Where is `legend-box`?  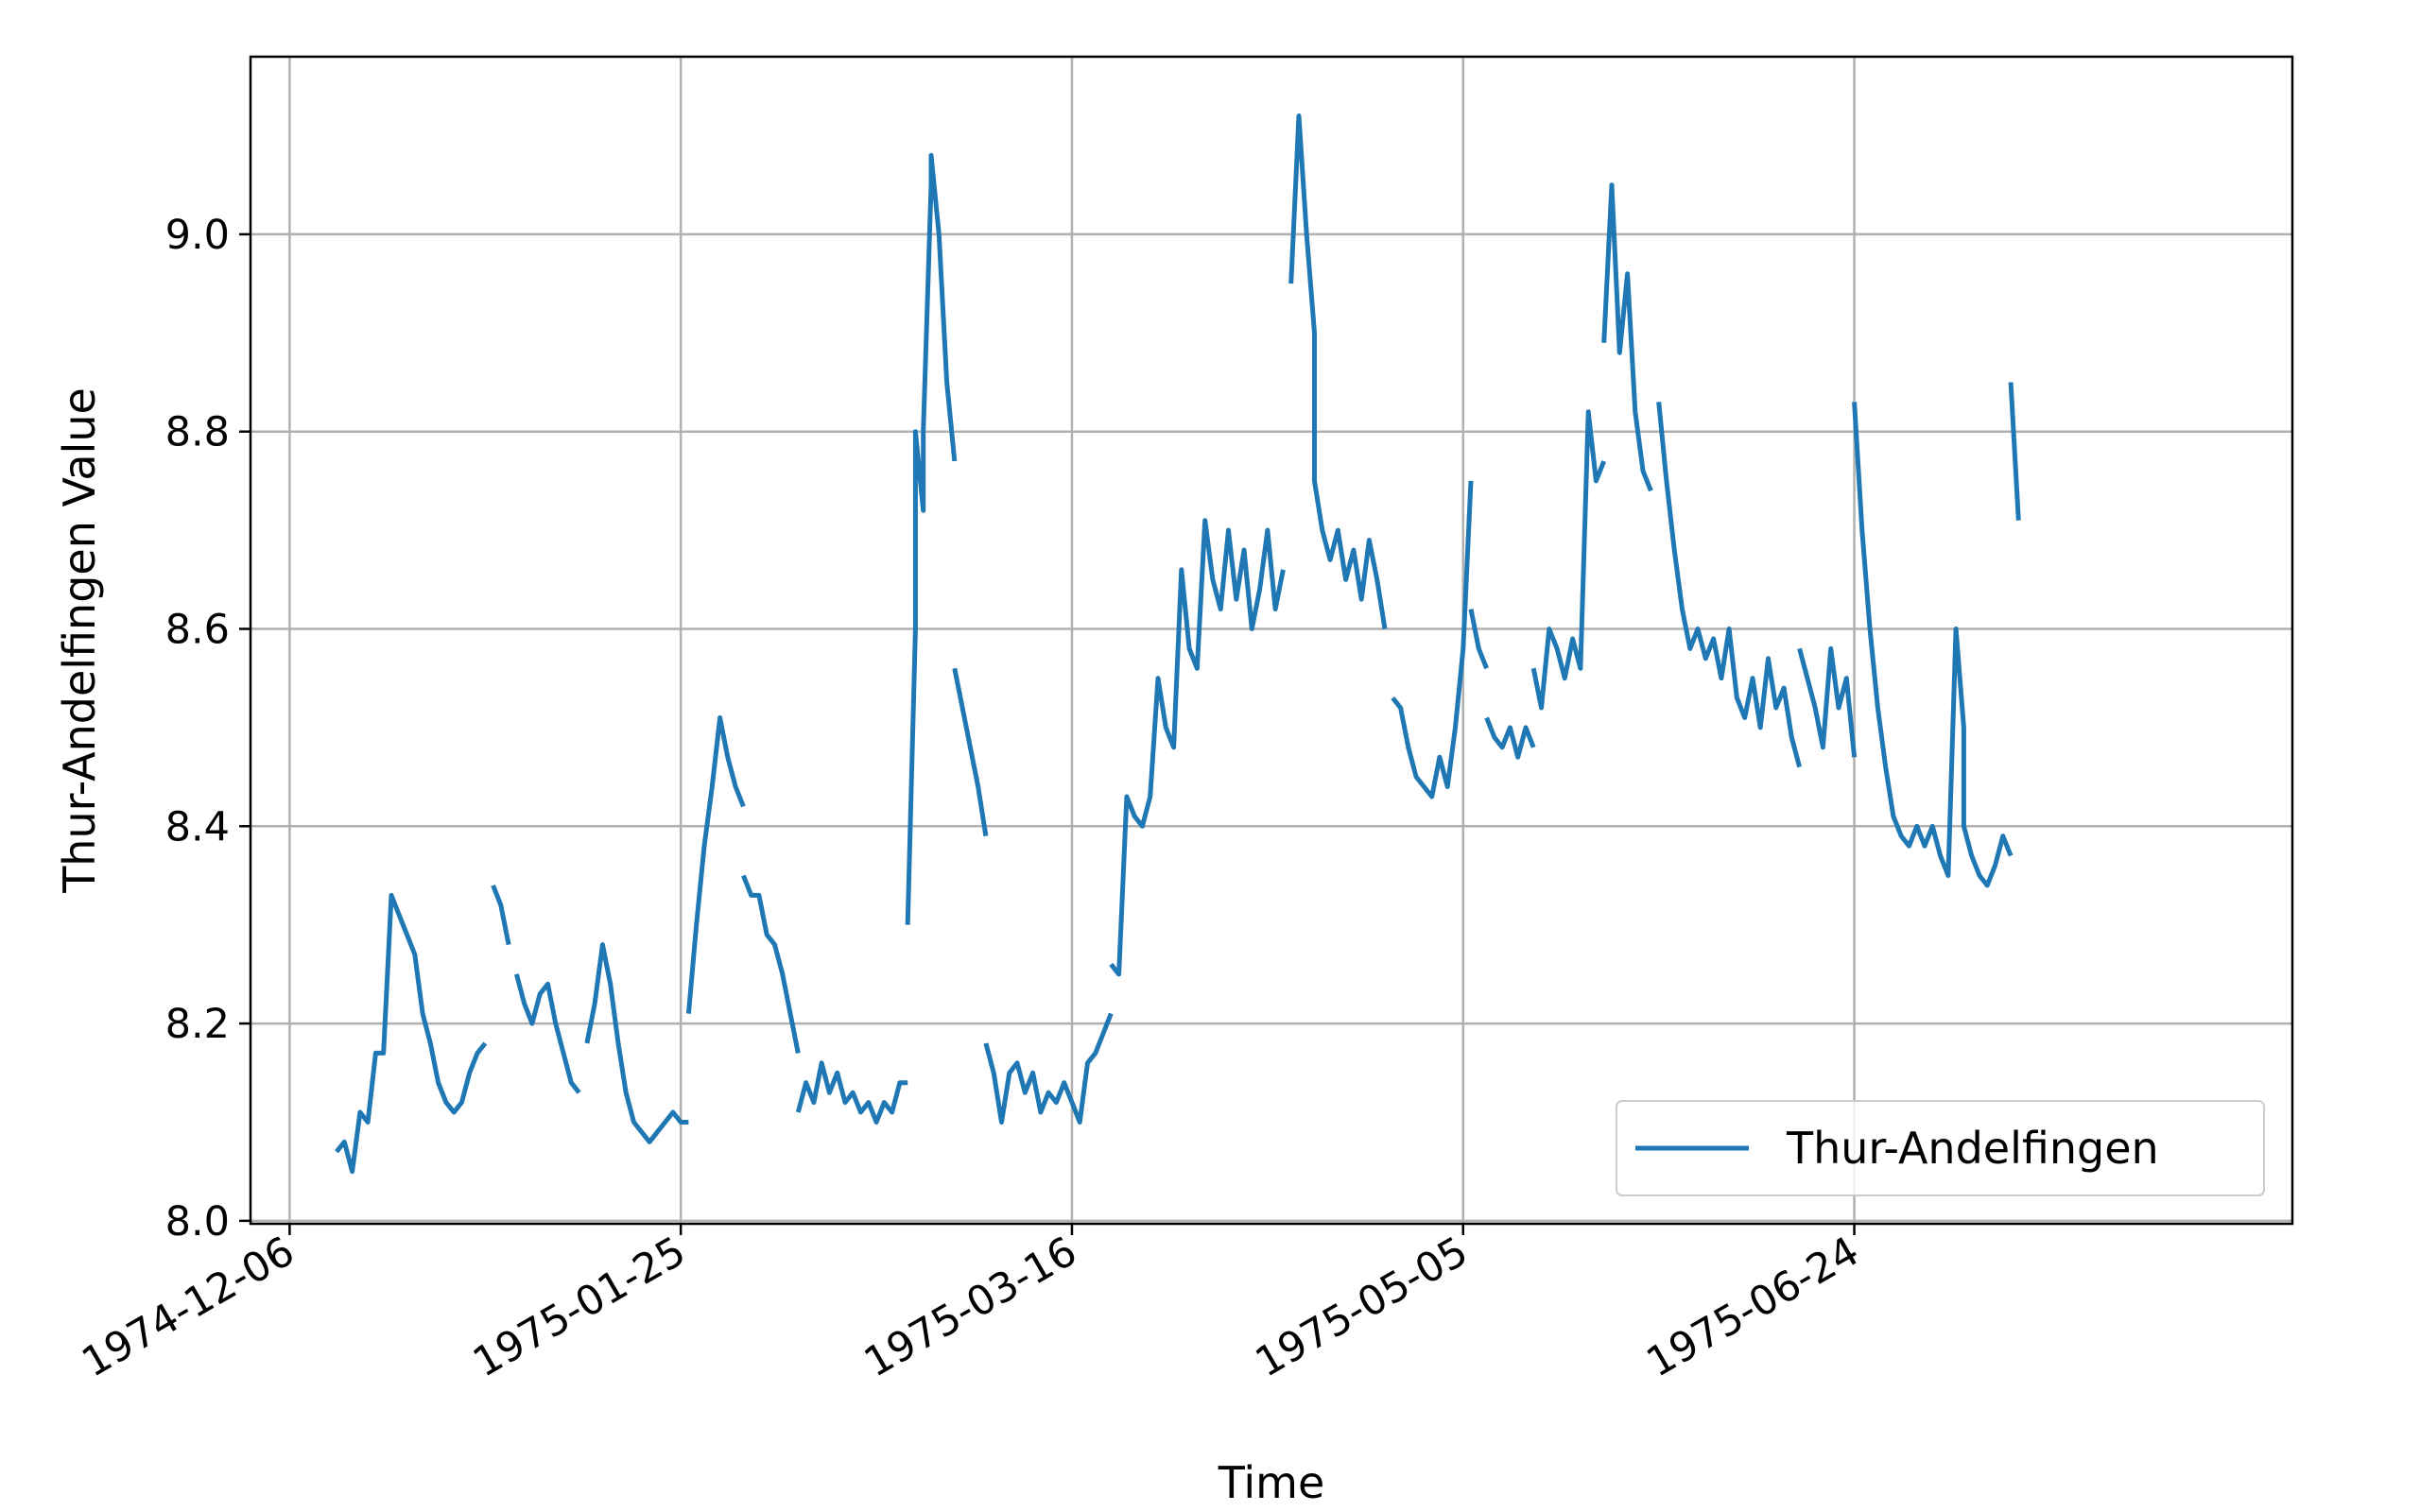
legend-box is located at coordinates (1940, 1148).